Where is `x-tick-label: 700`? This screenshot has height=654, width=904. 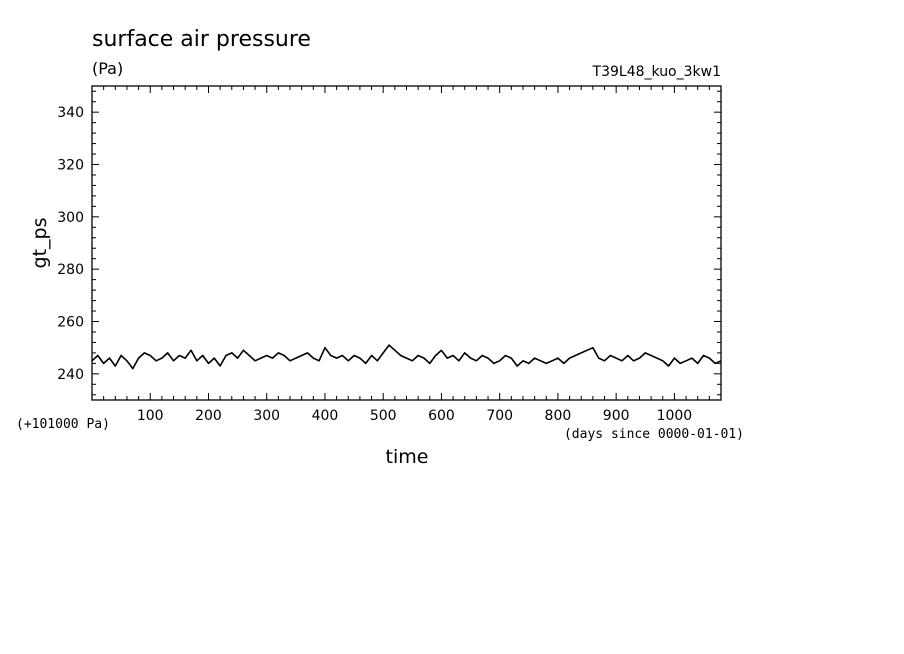
x-tick-label: 700 is located at coordinates (499, 416).